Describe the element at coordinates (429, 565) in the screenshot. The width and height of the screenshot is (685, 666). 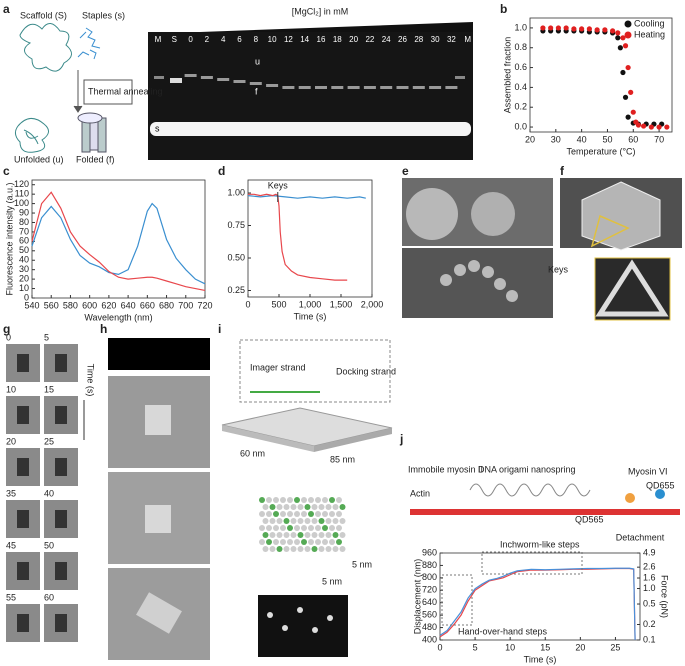
I see `y-tick-label: 880` at that location.